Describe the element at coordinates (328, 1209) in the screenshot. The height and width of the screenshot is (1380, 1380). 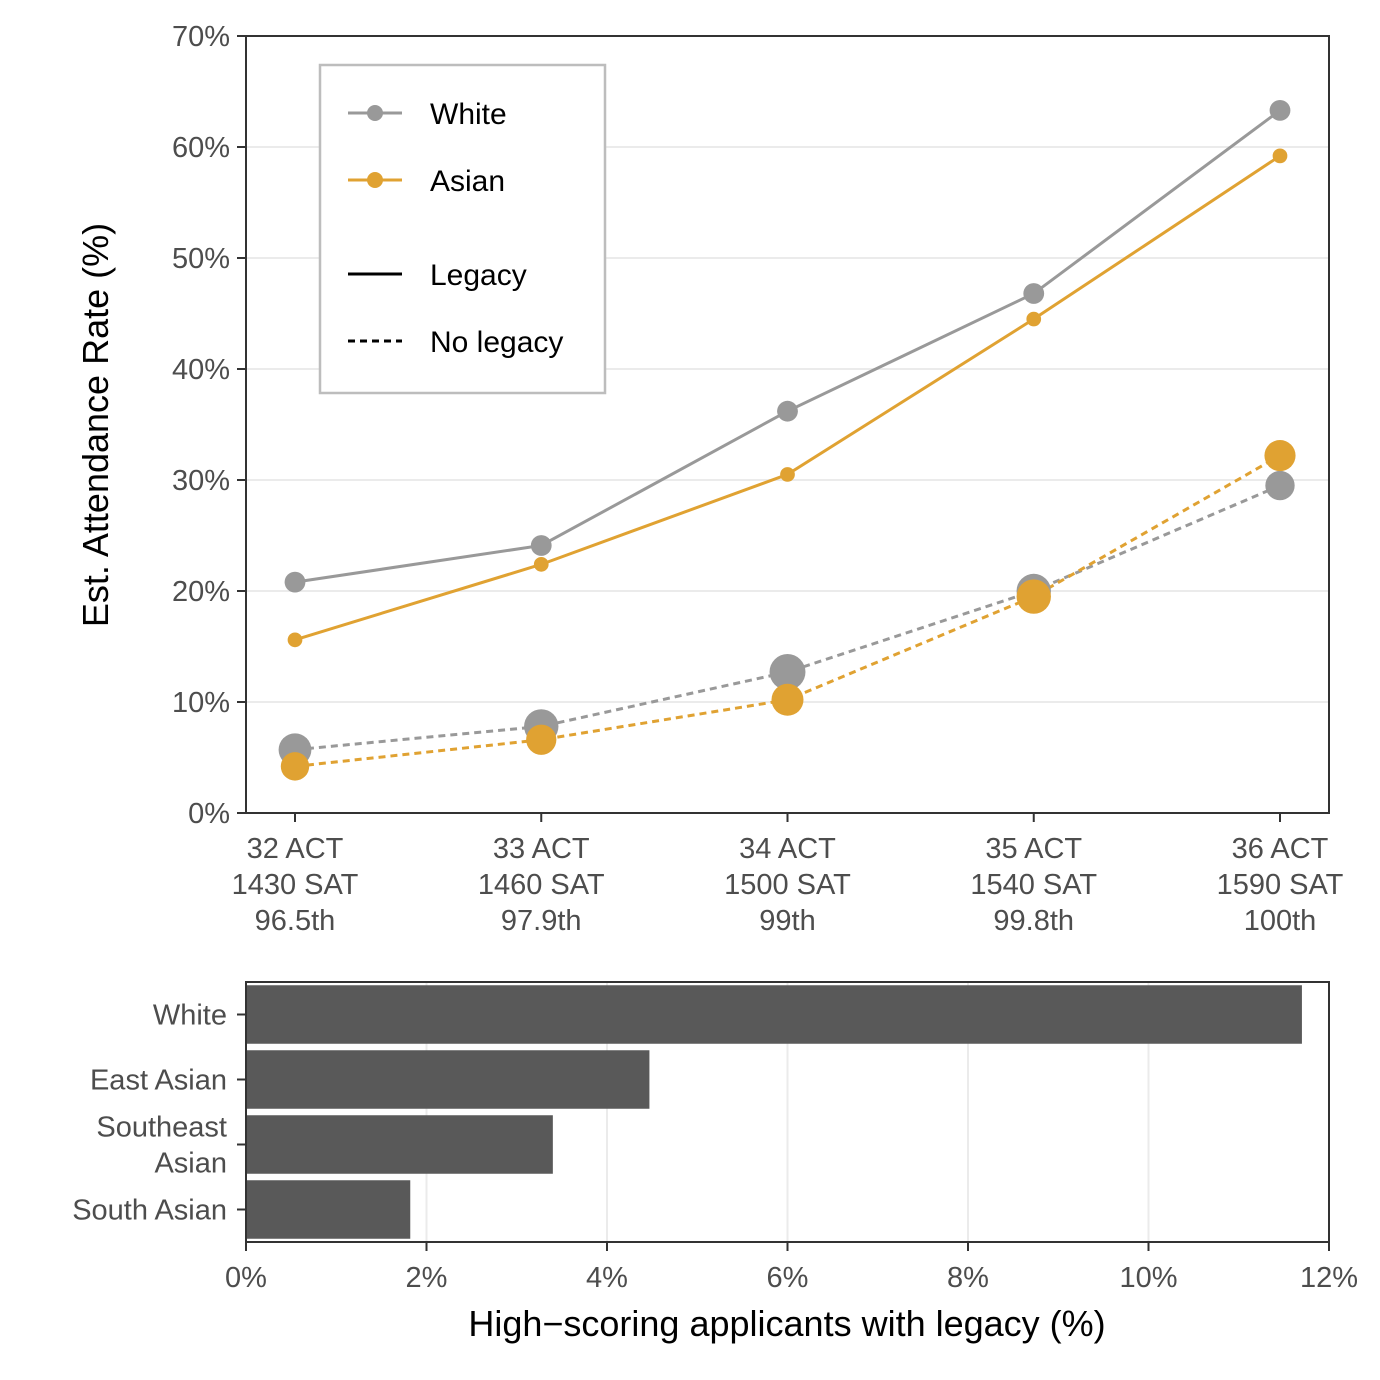
I see `bar-south-asian` at that location.